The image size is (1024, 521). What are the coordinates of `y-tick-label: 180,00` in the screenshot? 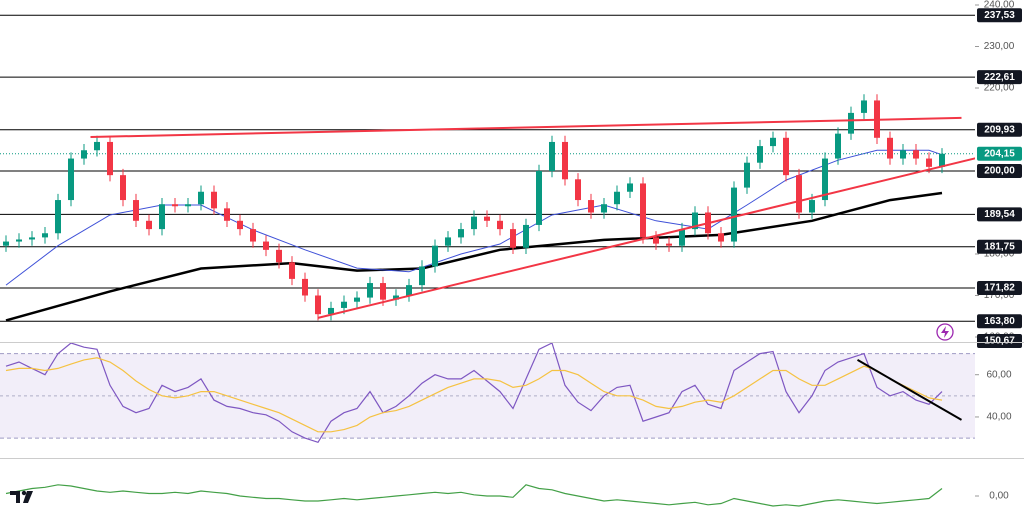 It's located at (999, 254).